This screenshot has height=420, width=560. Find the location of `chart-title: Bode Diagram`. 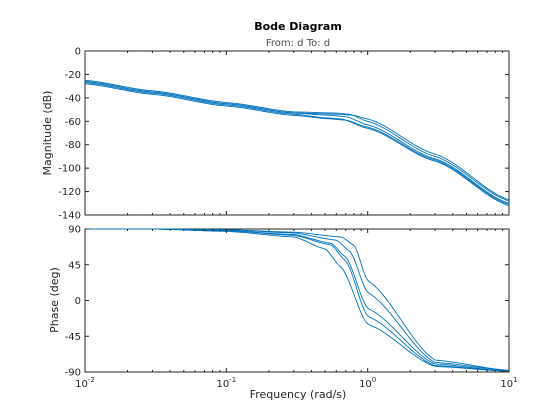

chart-title: Bode Diagram is located at coordinates (298, 26).